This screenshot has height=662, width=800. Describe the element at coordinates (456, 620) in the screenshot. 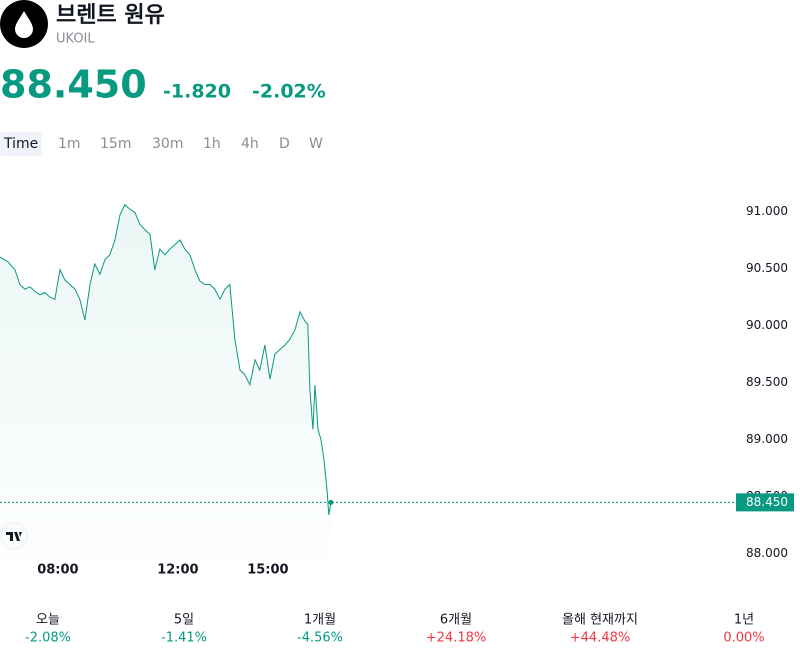

I see `period-label: 6개월` at that location.